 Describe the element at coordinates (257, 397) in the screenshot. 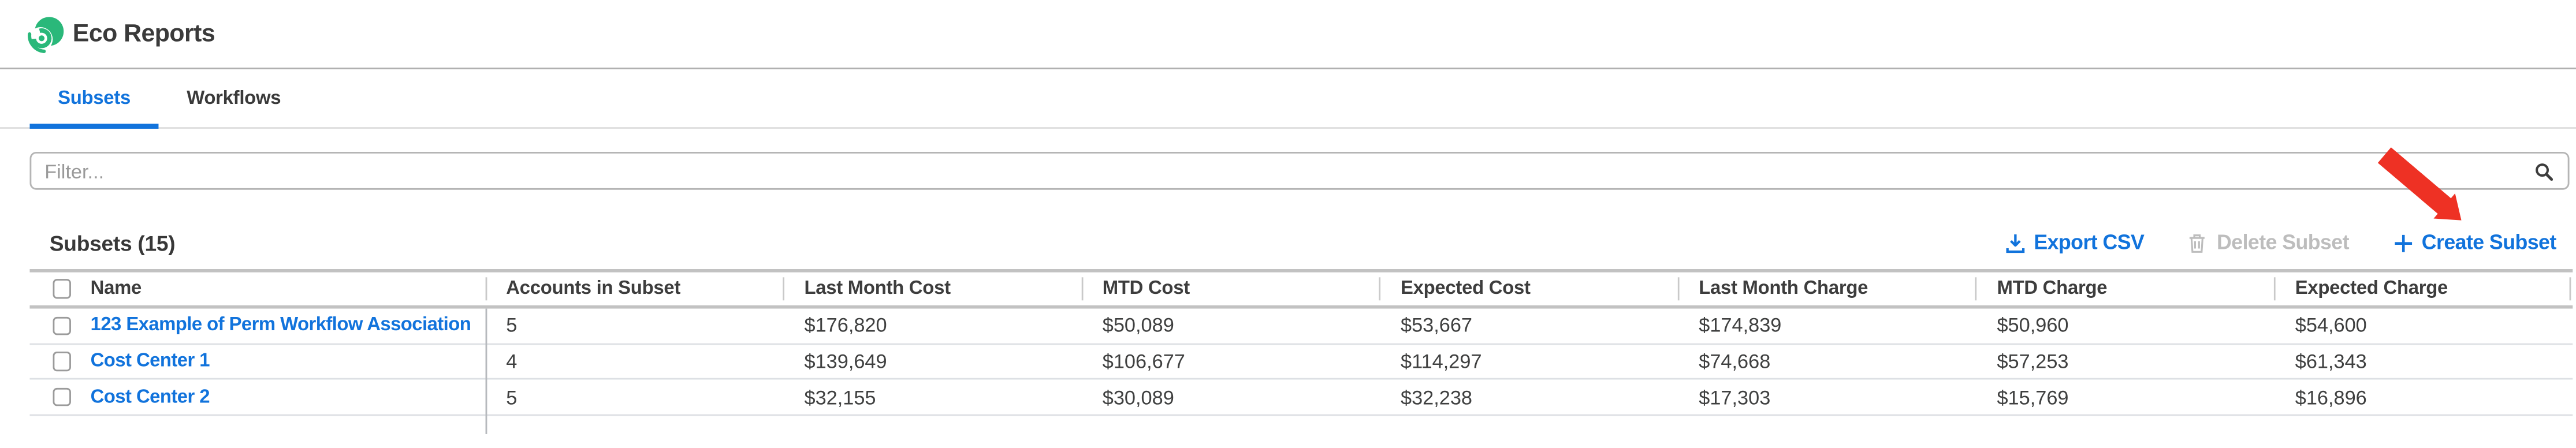

I see `name-cell: Cost Center 2` at that location.